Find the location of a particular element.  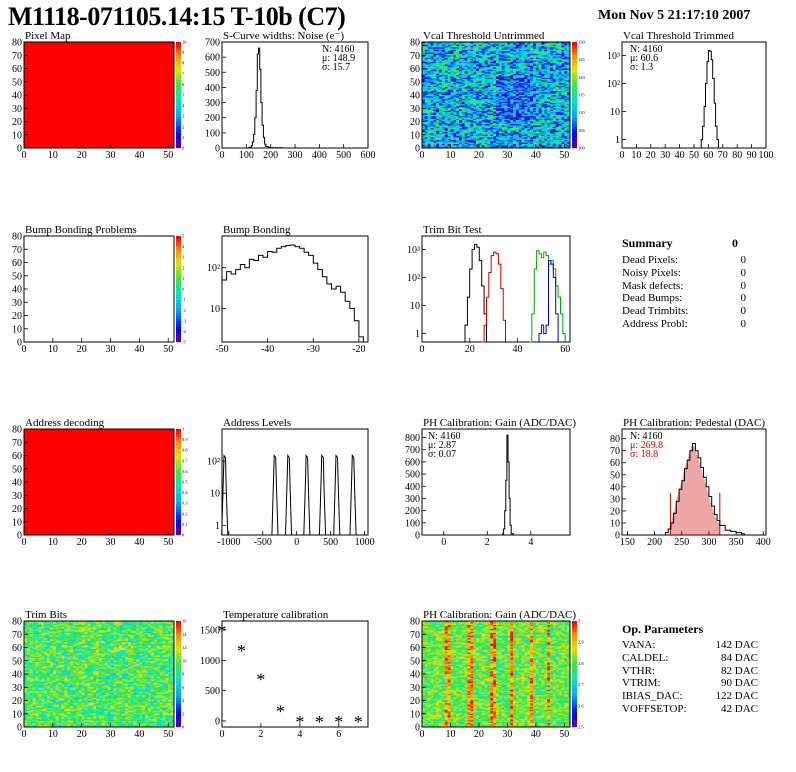

x-tick-label: -500 is located at coordinates (263, 542).